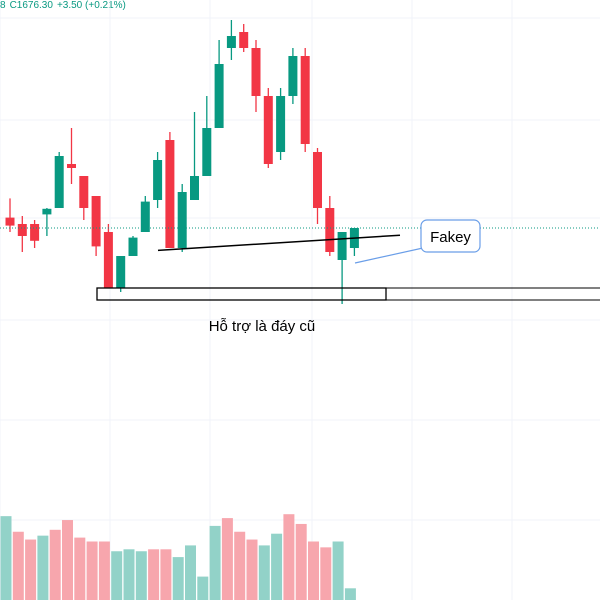  I want to click on neckline, so click(279, 243).